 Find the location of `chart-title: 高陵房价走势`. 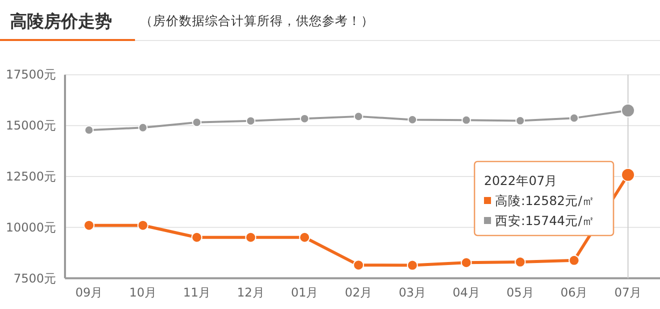

chart-title: 高陵房价走势 is located at coordinates (61, 22).